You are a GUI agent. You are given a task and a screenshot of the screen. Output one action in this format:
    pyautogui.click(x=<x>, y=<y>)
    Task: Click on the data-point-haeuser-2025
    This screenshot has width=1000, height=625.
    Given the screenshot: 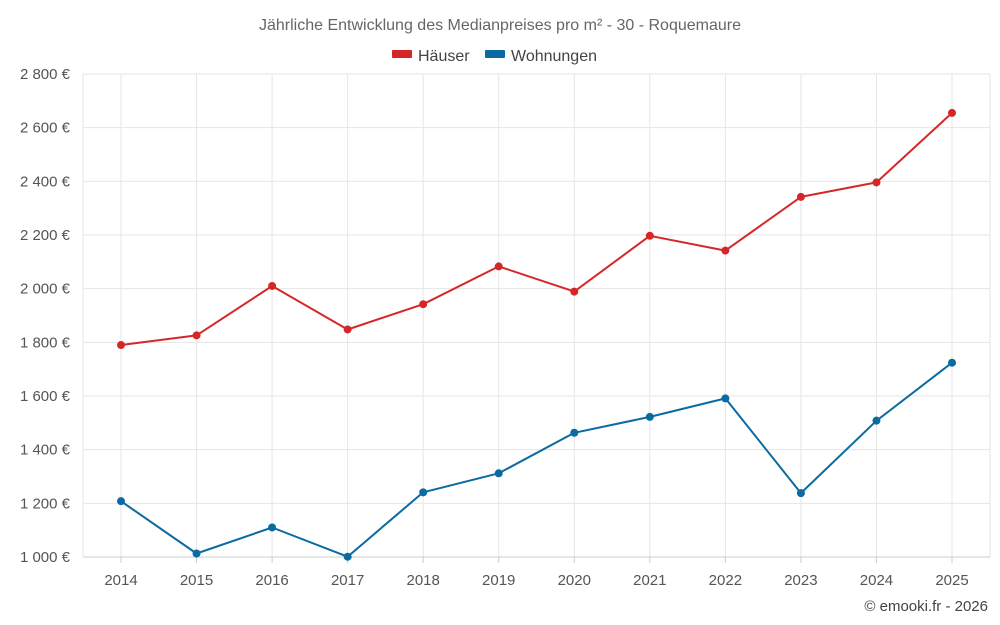 What is the action you would take?
    pyautogui.click(x=952, y=112)
    